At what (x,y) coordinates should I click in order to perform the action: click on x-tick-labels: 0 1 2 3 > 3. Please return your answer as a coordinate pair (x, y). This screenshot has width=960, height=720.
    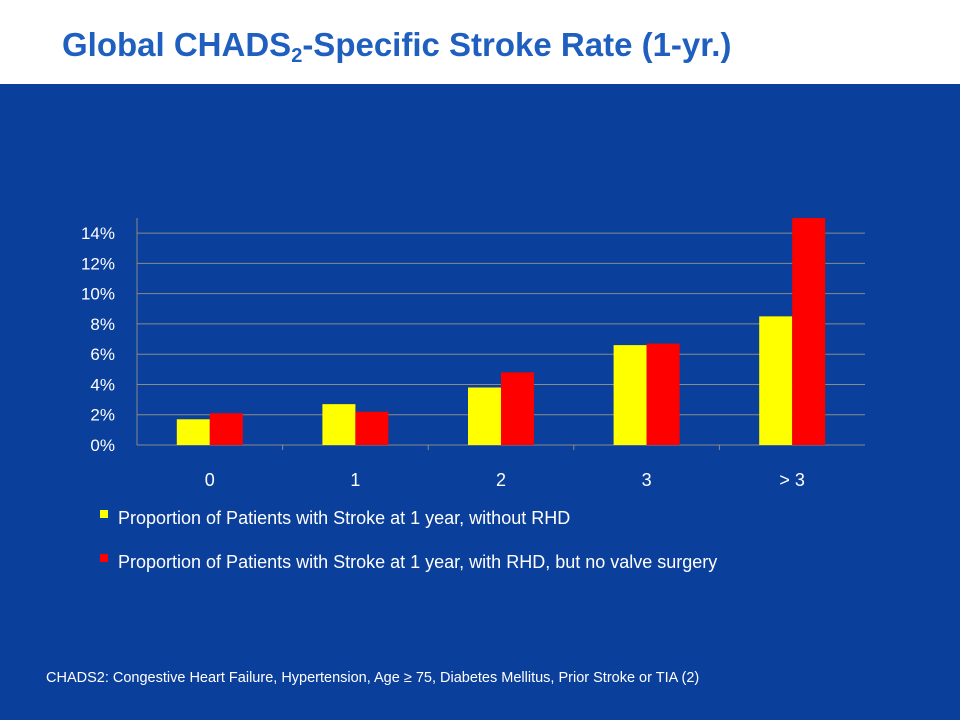
    Looking at the image, I should click on (505, 480).